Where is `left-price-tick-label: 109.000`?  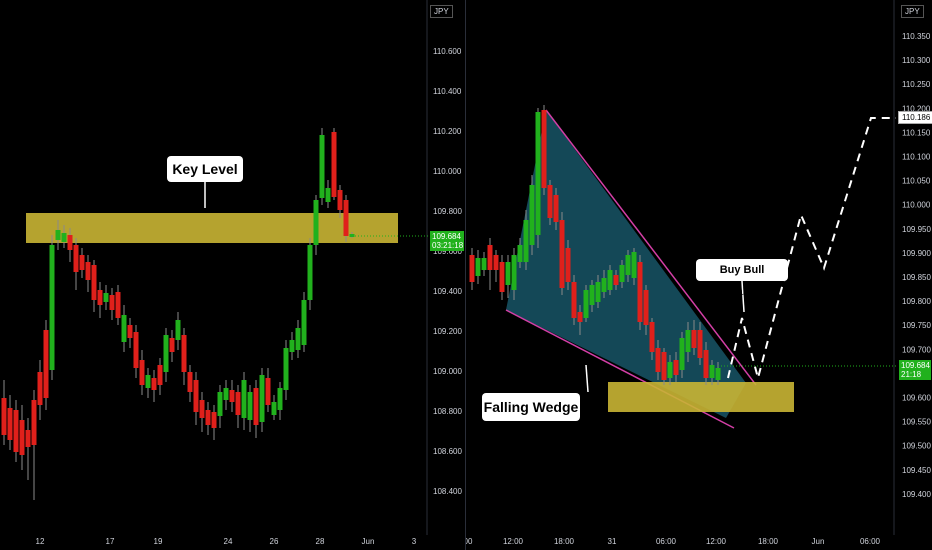 left-price-tick-label: 109.000 is located at coordinates (447, 371).